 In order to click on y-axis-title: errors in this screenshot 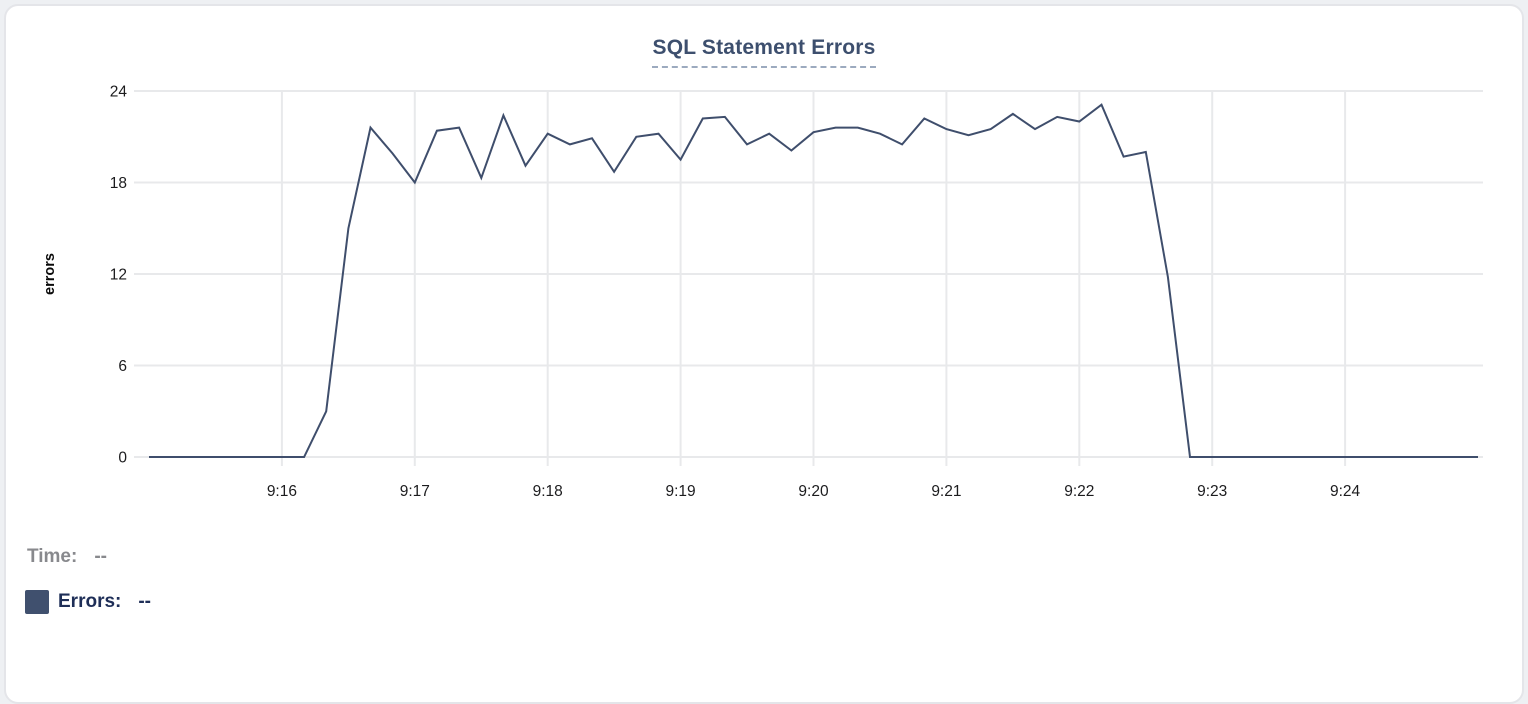, I will do `click(50, 274)`.